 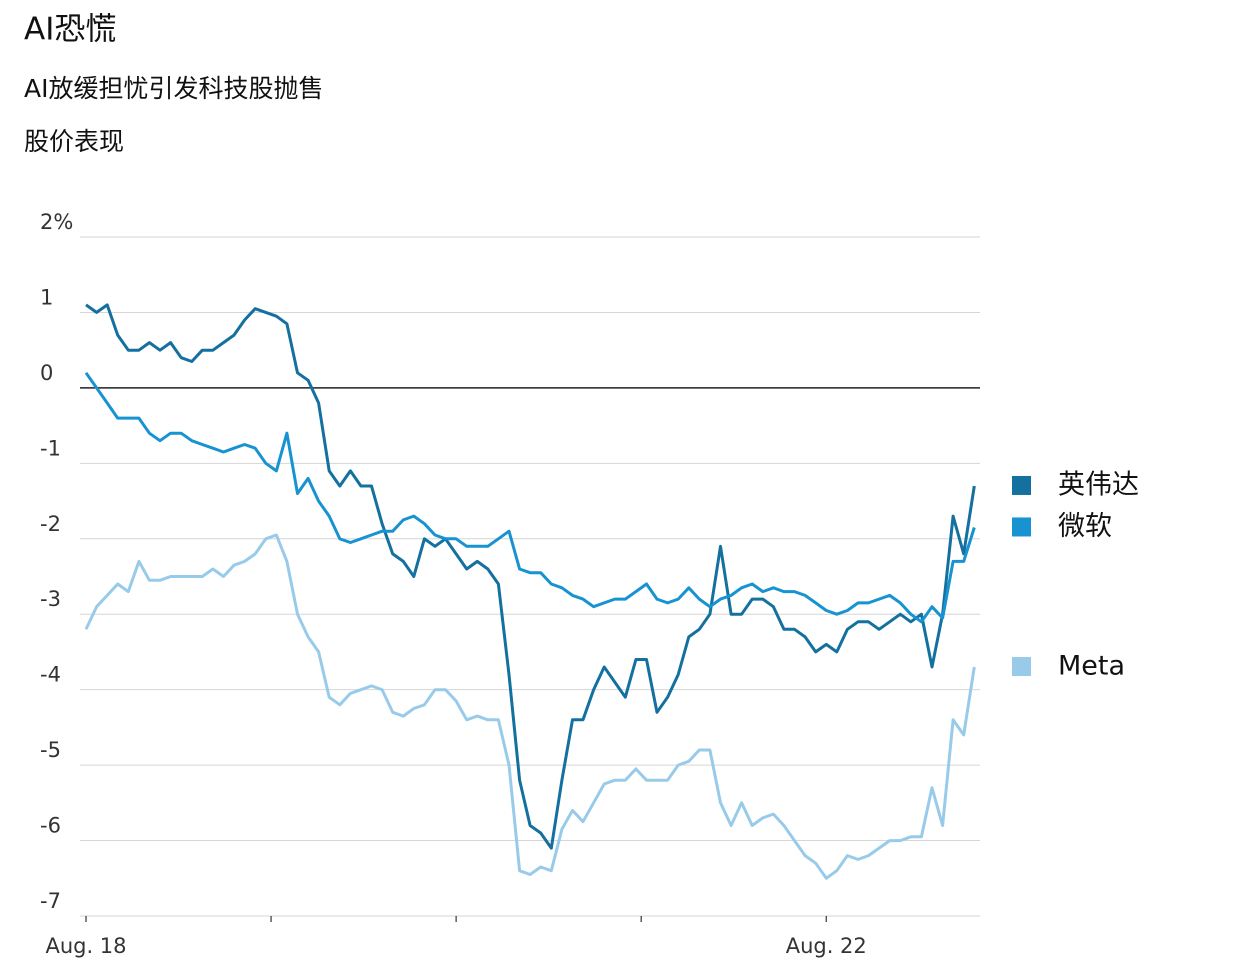 What do you see at coordinates (50, 675) in the screenshot?
I see `y-tick-label: -4` at bounding box center [50, 675].